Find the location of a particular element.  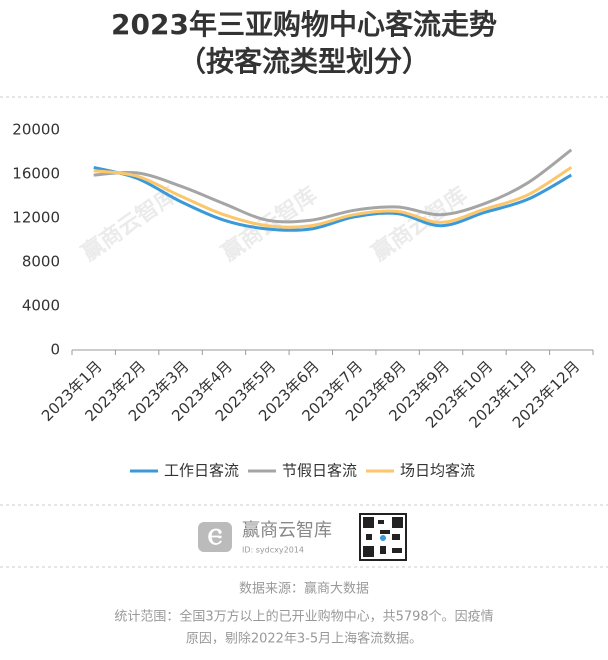

y-tick-label: 12000 is located at coordinates (36, 218).